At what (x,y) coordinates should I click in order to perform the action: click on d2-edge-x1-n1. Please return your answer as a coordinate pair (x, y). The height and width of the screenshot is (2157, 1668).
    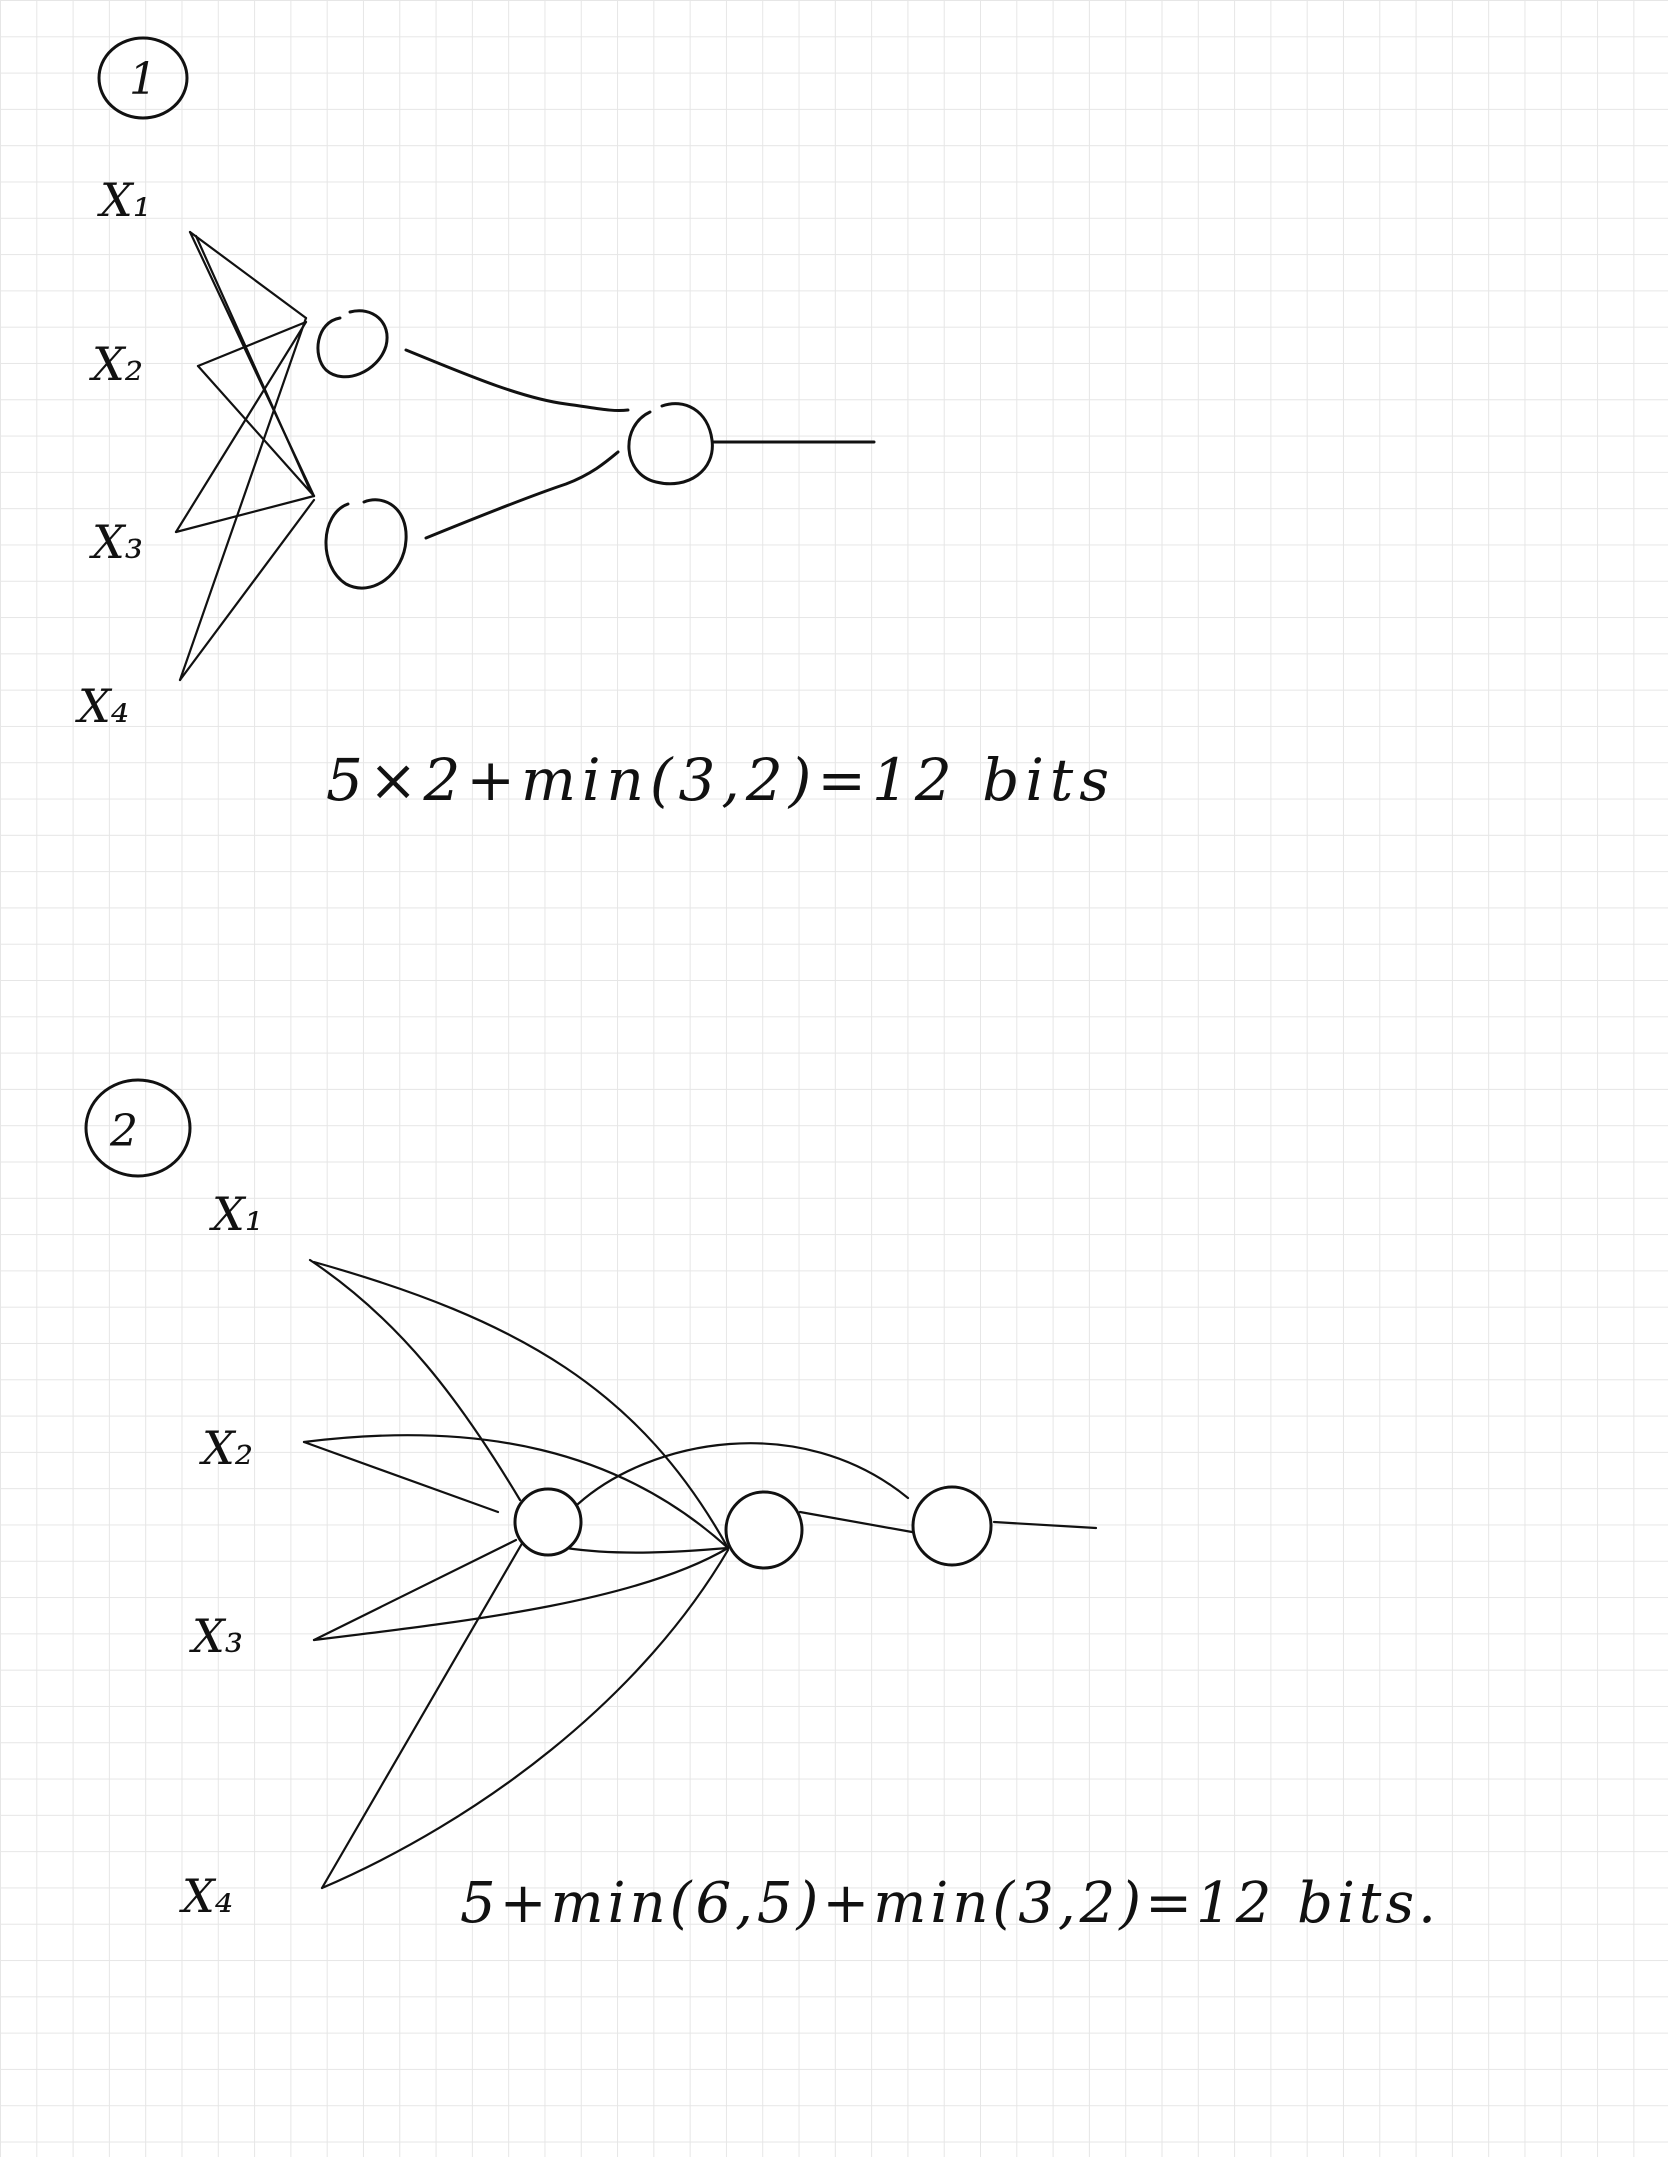
    Looking at the image, I should click on (415, 1380).